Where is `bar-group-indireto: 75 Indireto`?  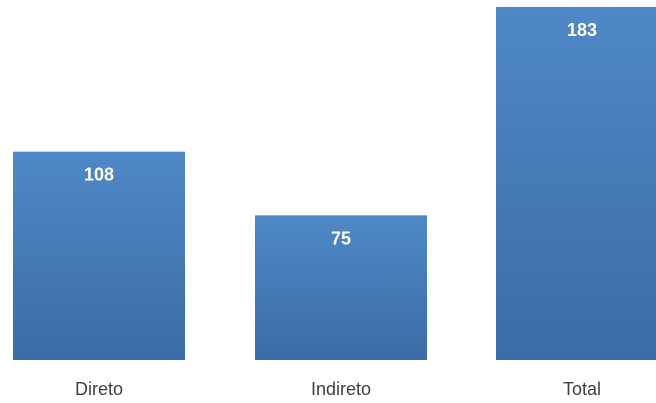
bar-group-indireto: 75 Indireto is located at coordinates (341, 307).